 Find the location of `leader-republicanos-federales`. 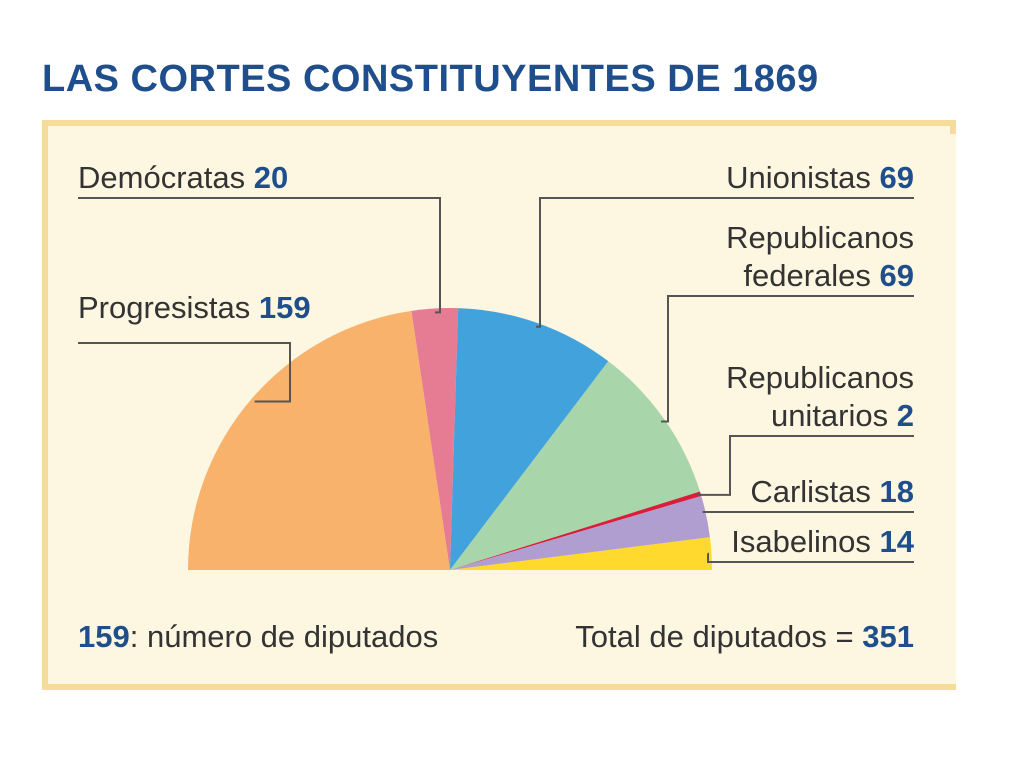

leader-republicanos-federales is located at coordinates (787, 359).